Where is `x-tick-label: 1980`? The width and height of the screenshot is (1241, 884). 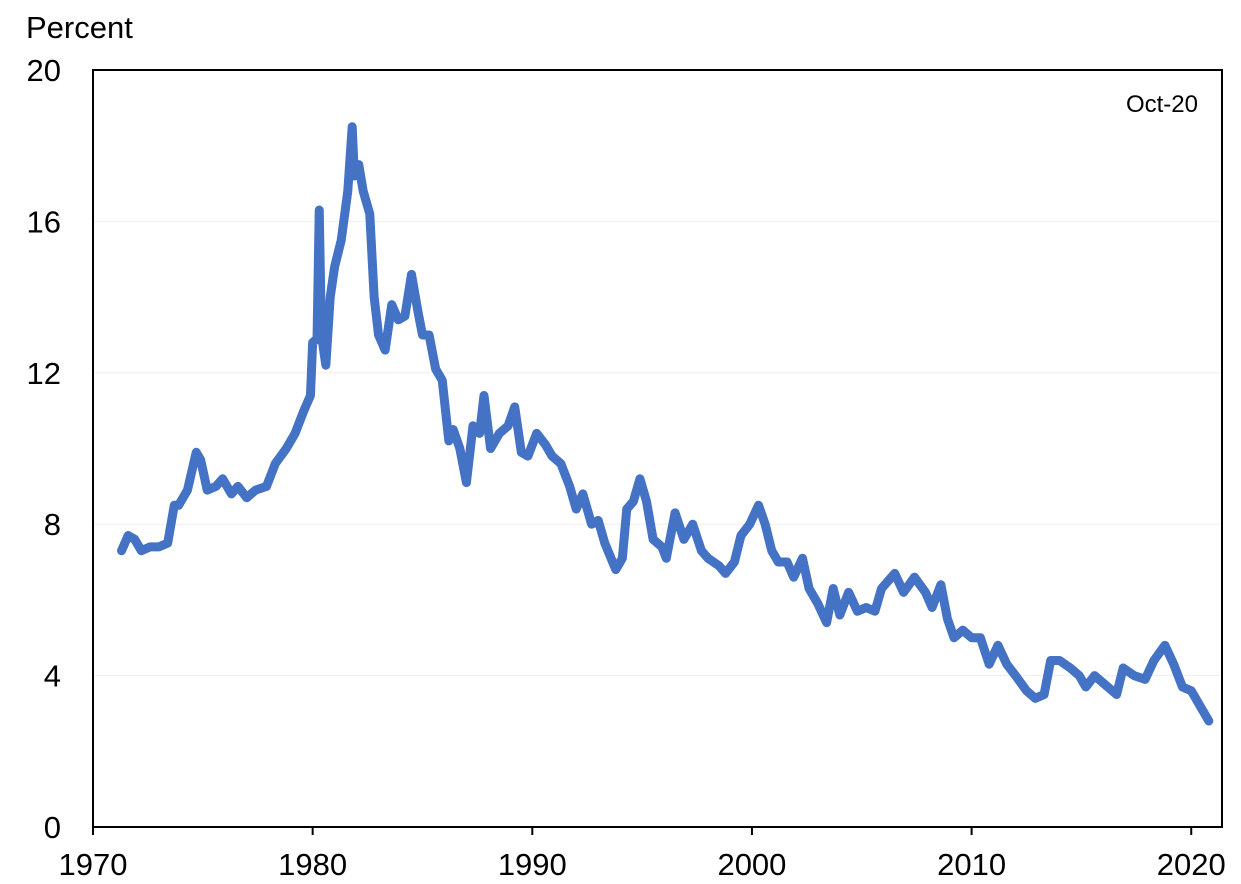 x-tick-label: 1980 is located at coordinates (312, 864).